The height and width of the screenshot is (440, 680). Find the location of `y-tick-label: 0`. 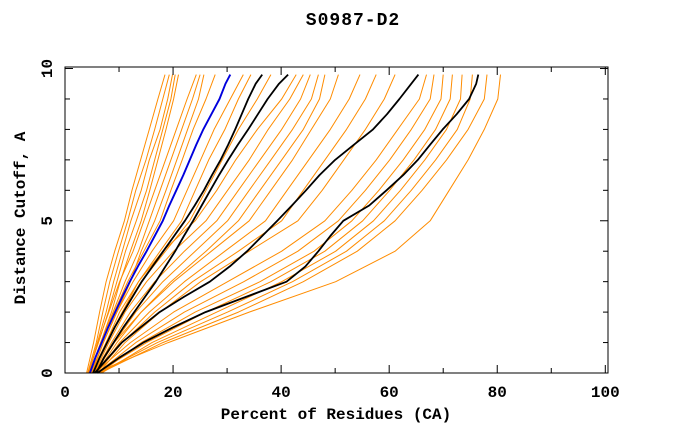

y-tick-label: 0 is located at coordinates (48, 373).